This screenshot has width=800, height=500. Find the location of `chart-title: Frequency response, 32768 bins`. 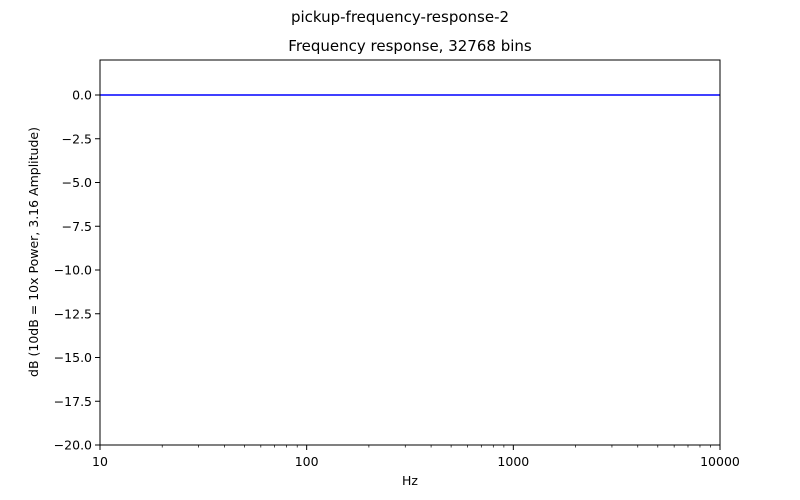

chart-title: Frequency response, 32768 bins is located at coordinates (410, 46).